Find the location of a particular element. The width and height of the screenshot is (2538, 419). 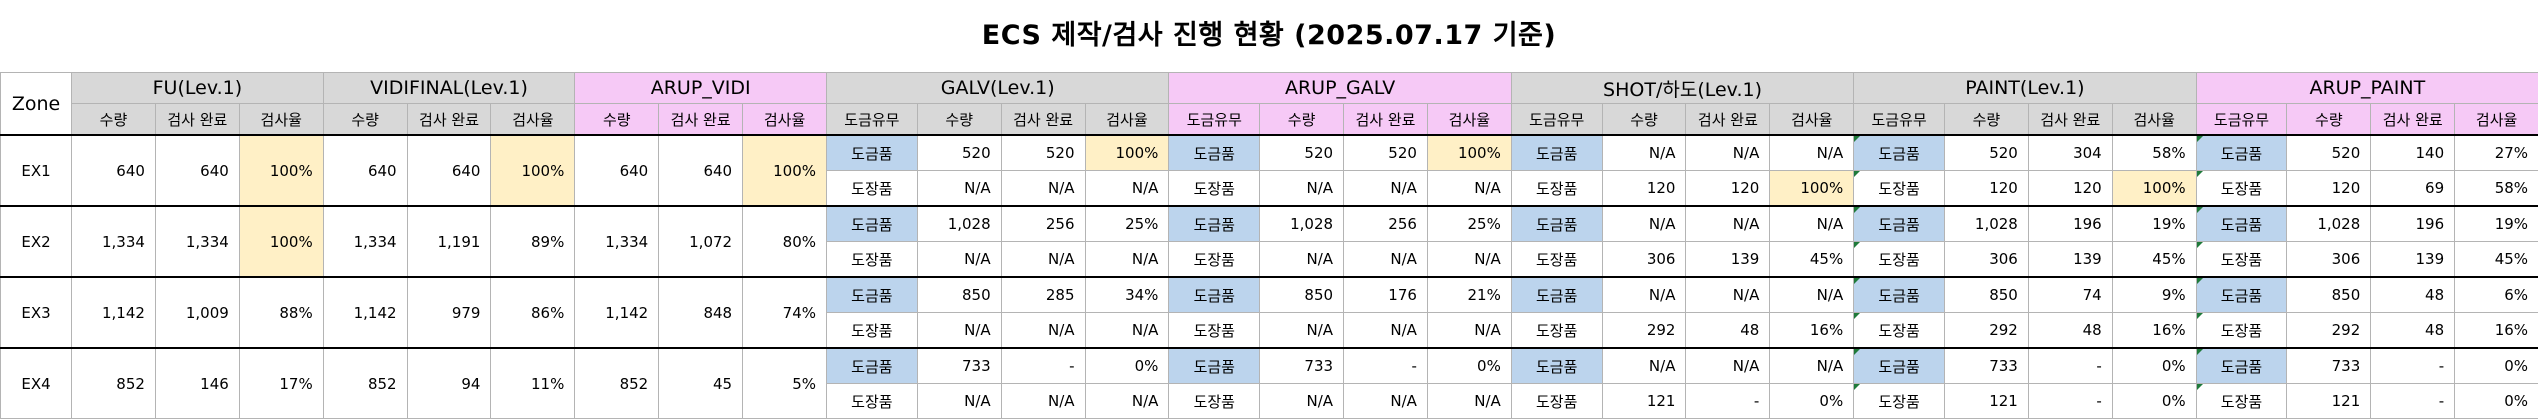

vidi-cell: 979 is located at coordinates (449, 312).